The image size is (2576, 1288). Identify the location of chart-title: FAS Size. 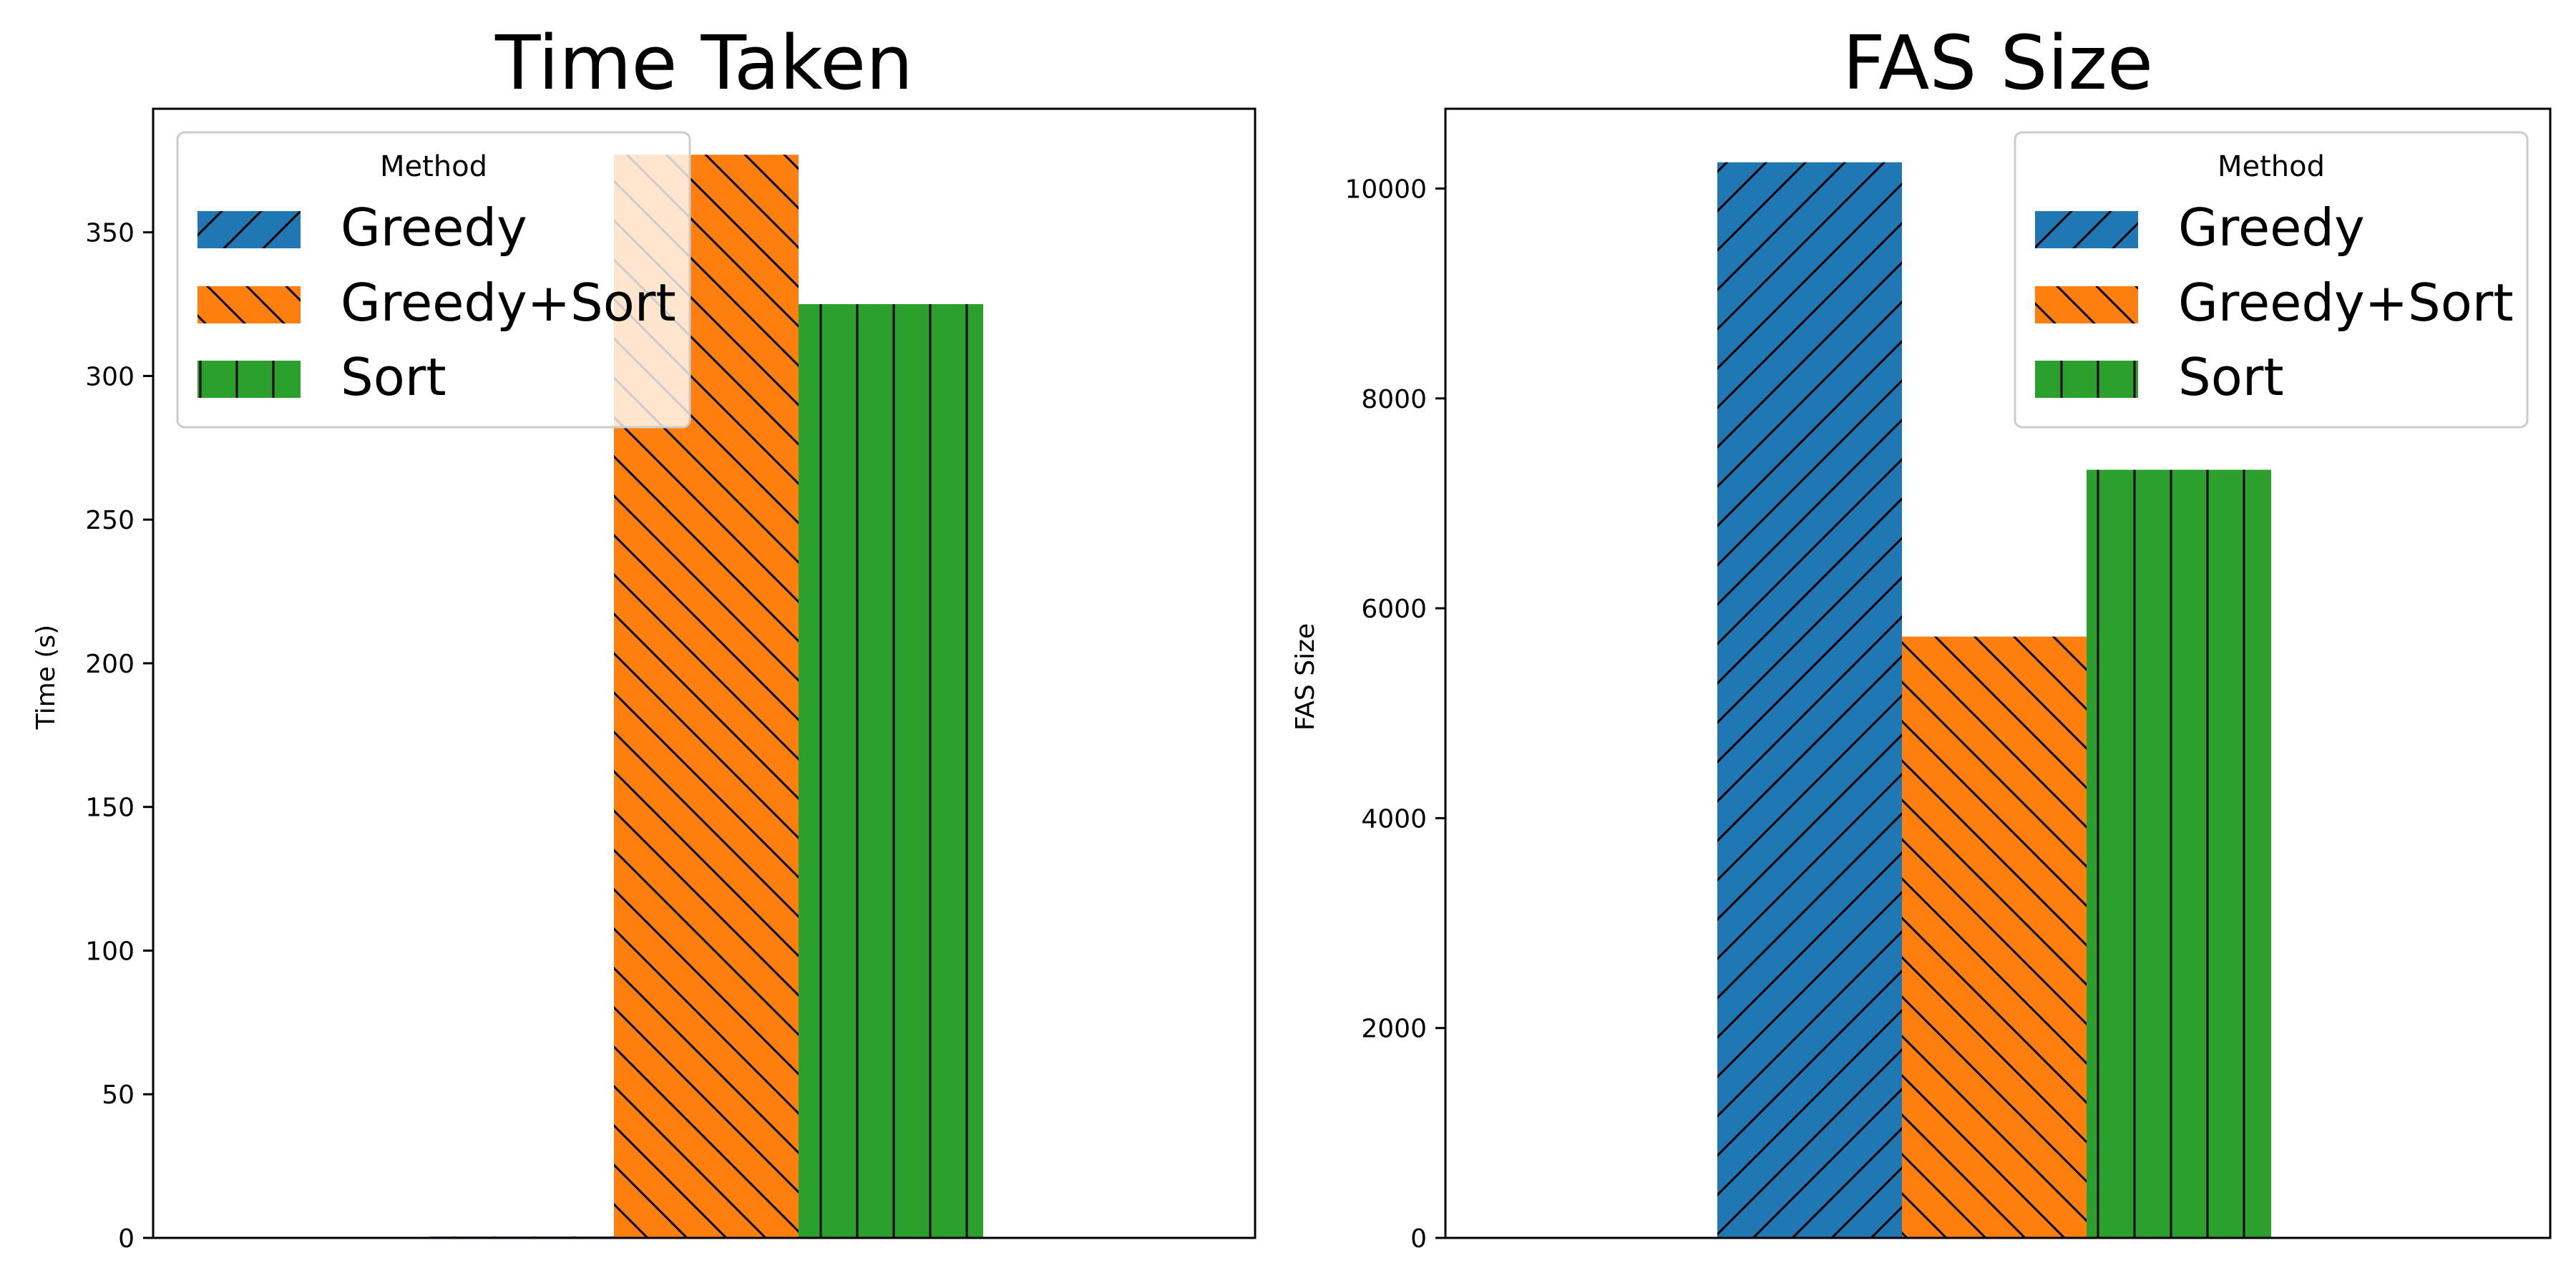
(1998, 63).